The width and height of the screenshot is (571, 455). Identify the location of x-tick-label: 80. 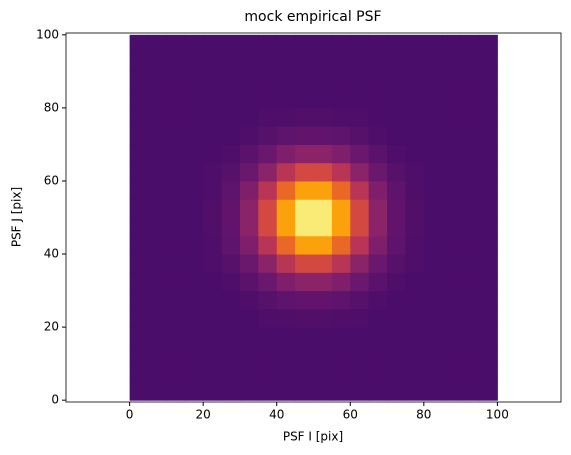
(423, 415).